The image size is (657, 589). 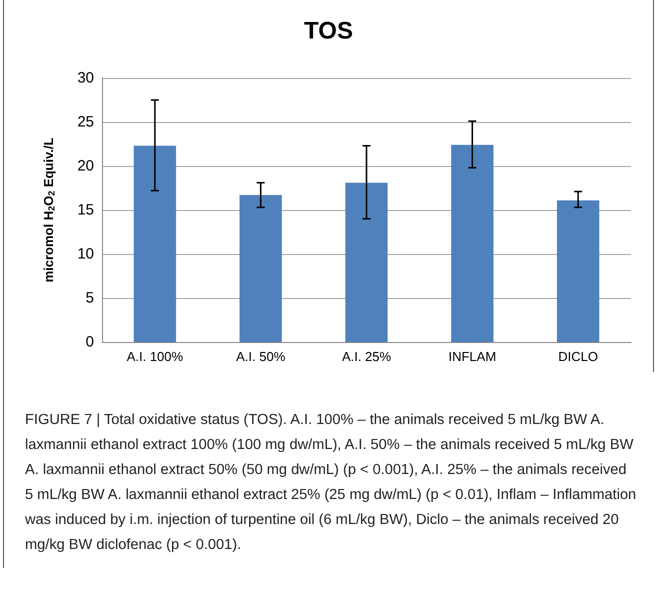 I want to click on y-tick-label: 15, so click(x=85, y=210).